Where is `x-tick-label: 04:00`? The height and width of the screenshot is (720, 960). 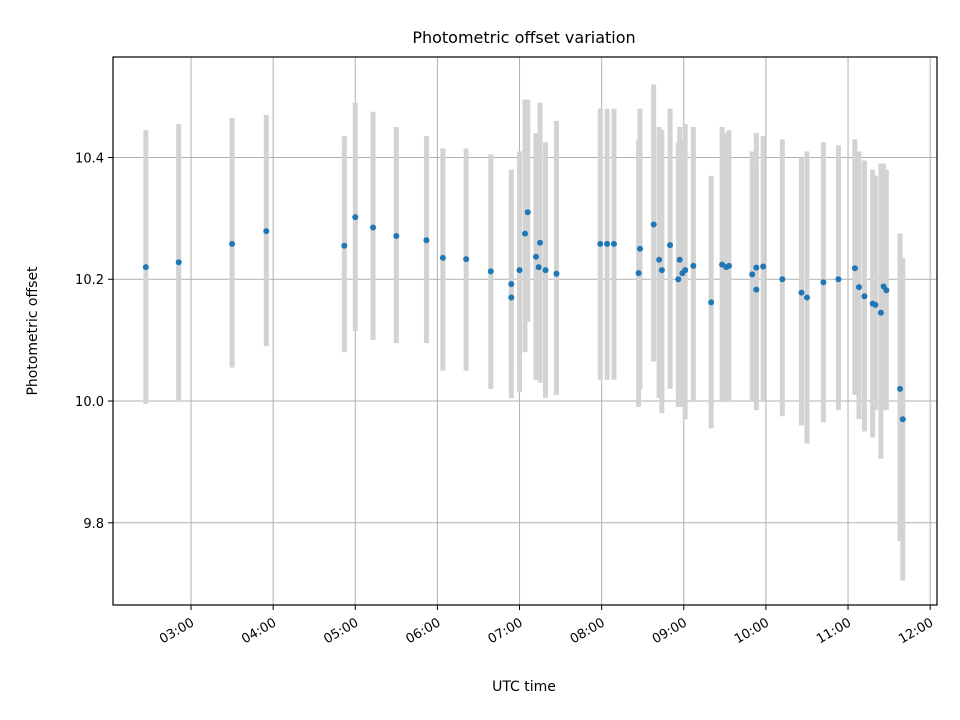 x-tick-label: 04:00 is located at coordinates (259, 631).